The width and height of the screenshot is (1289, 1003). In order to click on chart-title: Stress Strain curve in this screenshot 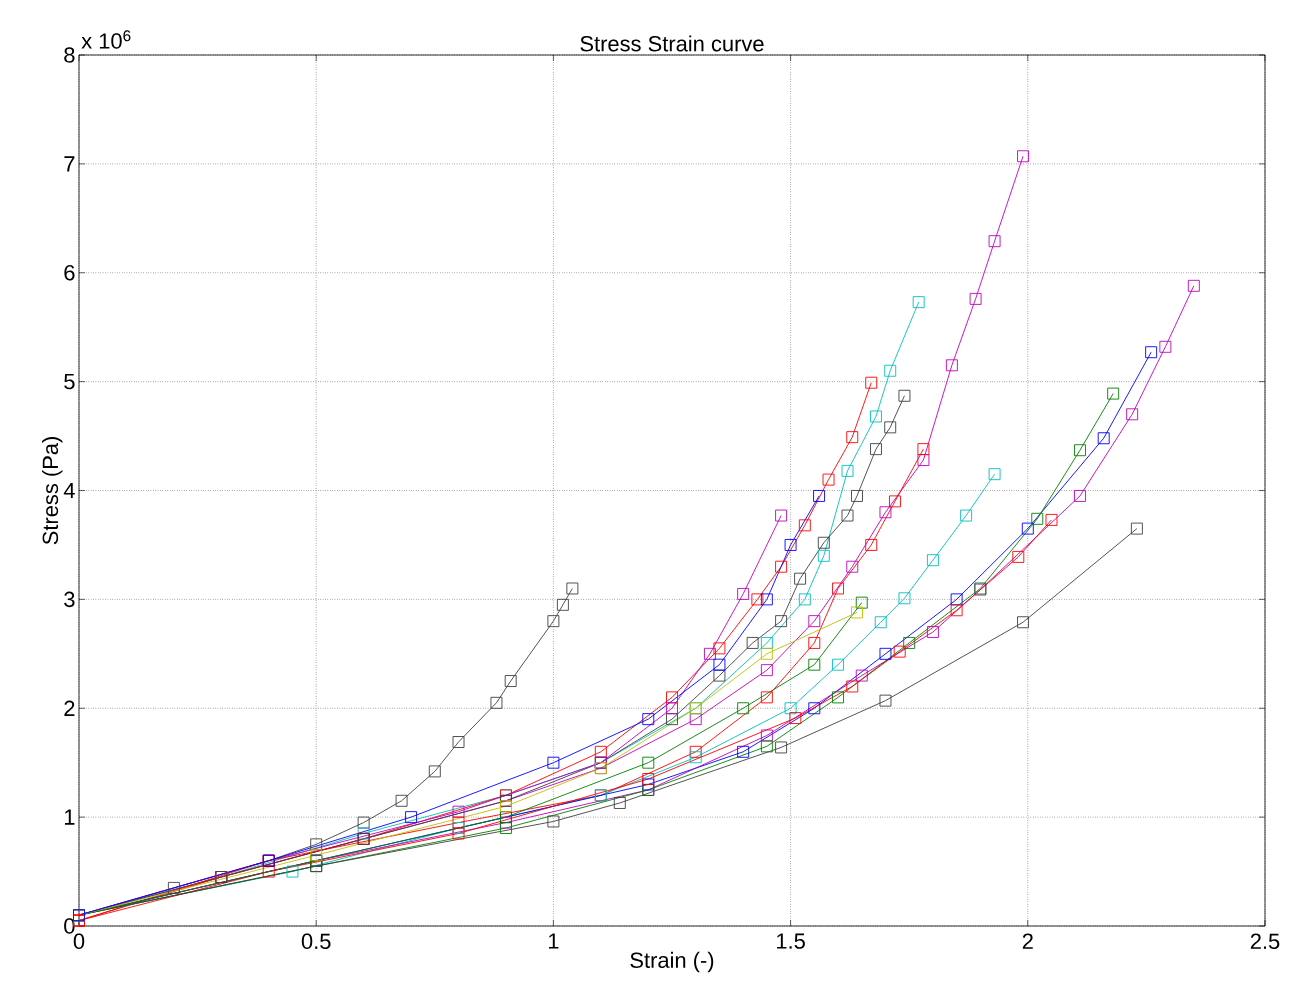, I will do `click(672, 43)`.